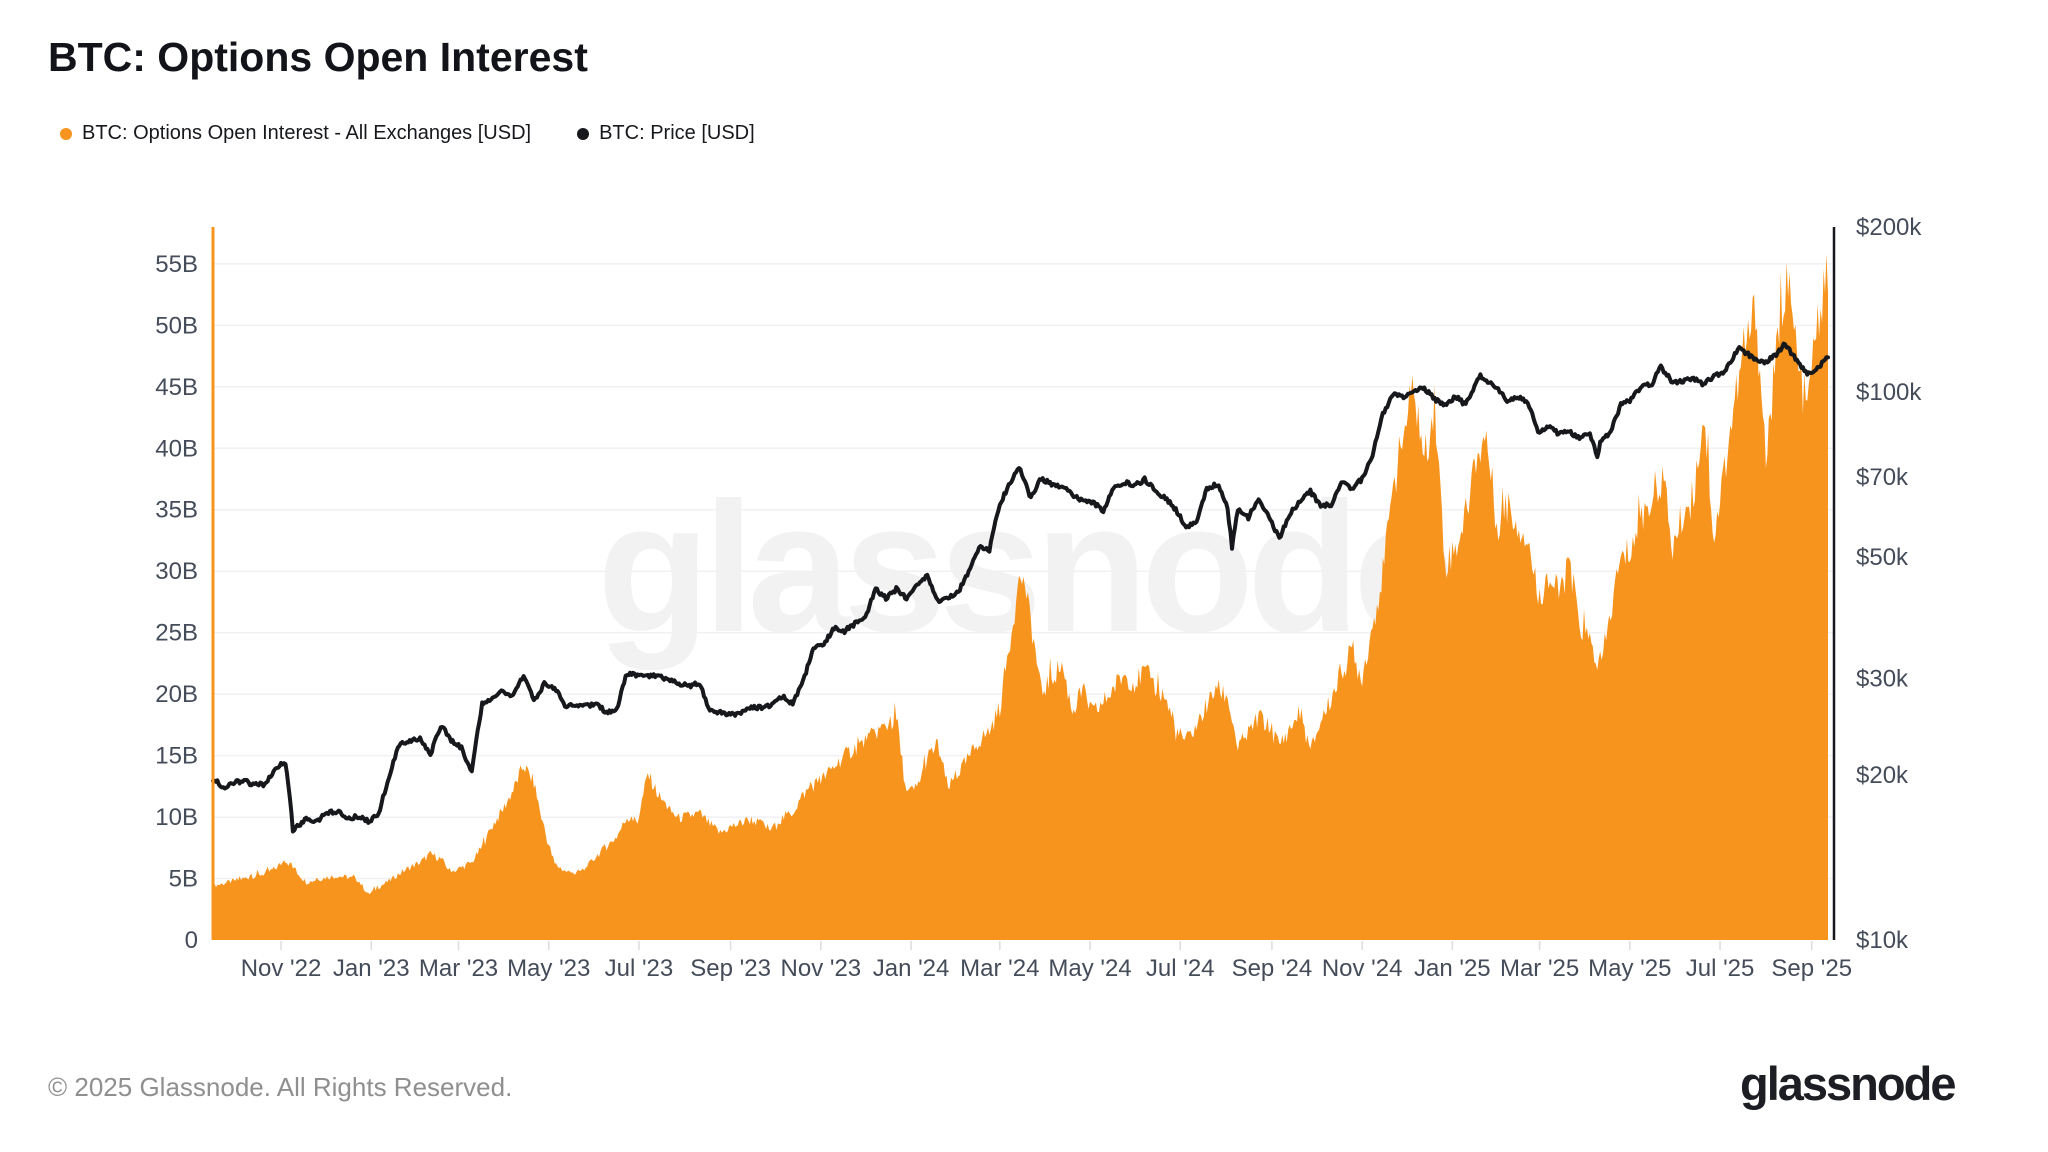 The width and height of the screenshot is (2048, 1152). I want to click on tick-label: Jan '24, so click(911, 968).